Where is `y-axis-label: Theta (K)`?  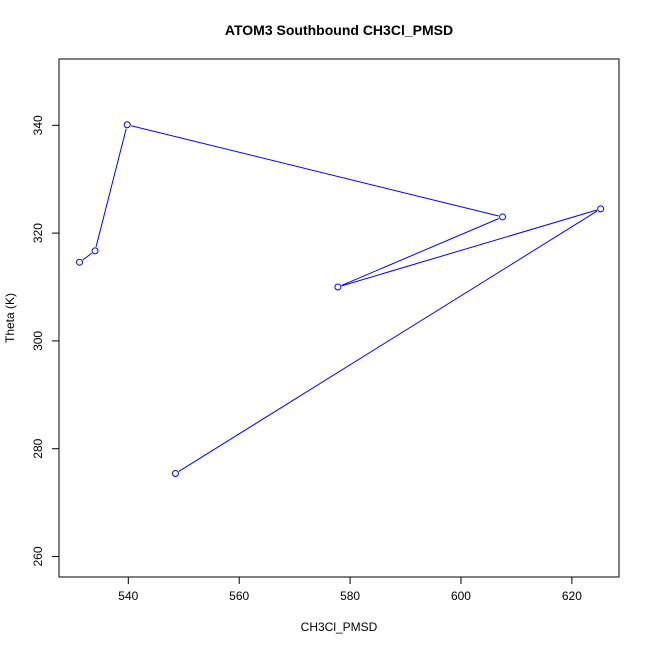 y-axis-label: Theta (K) is located at coordinates (10, 318).